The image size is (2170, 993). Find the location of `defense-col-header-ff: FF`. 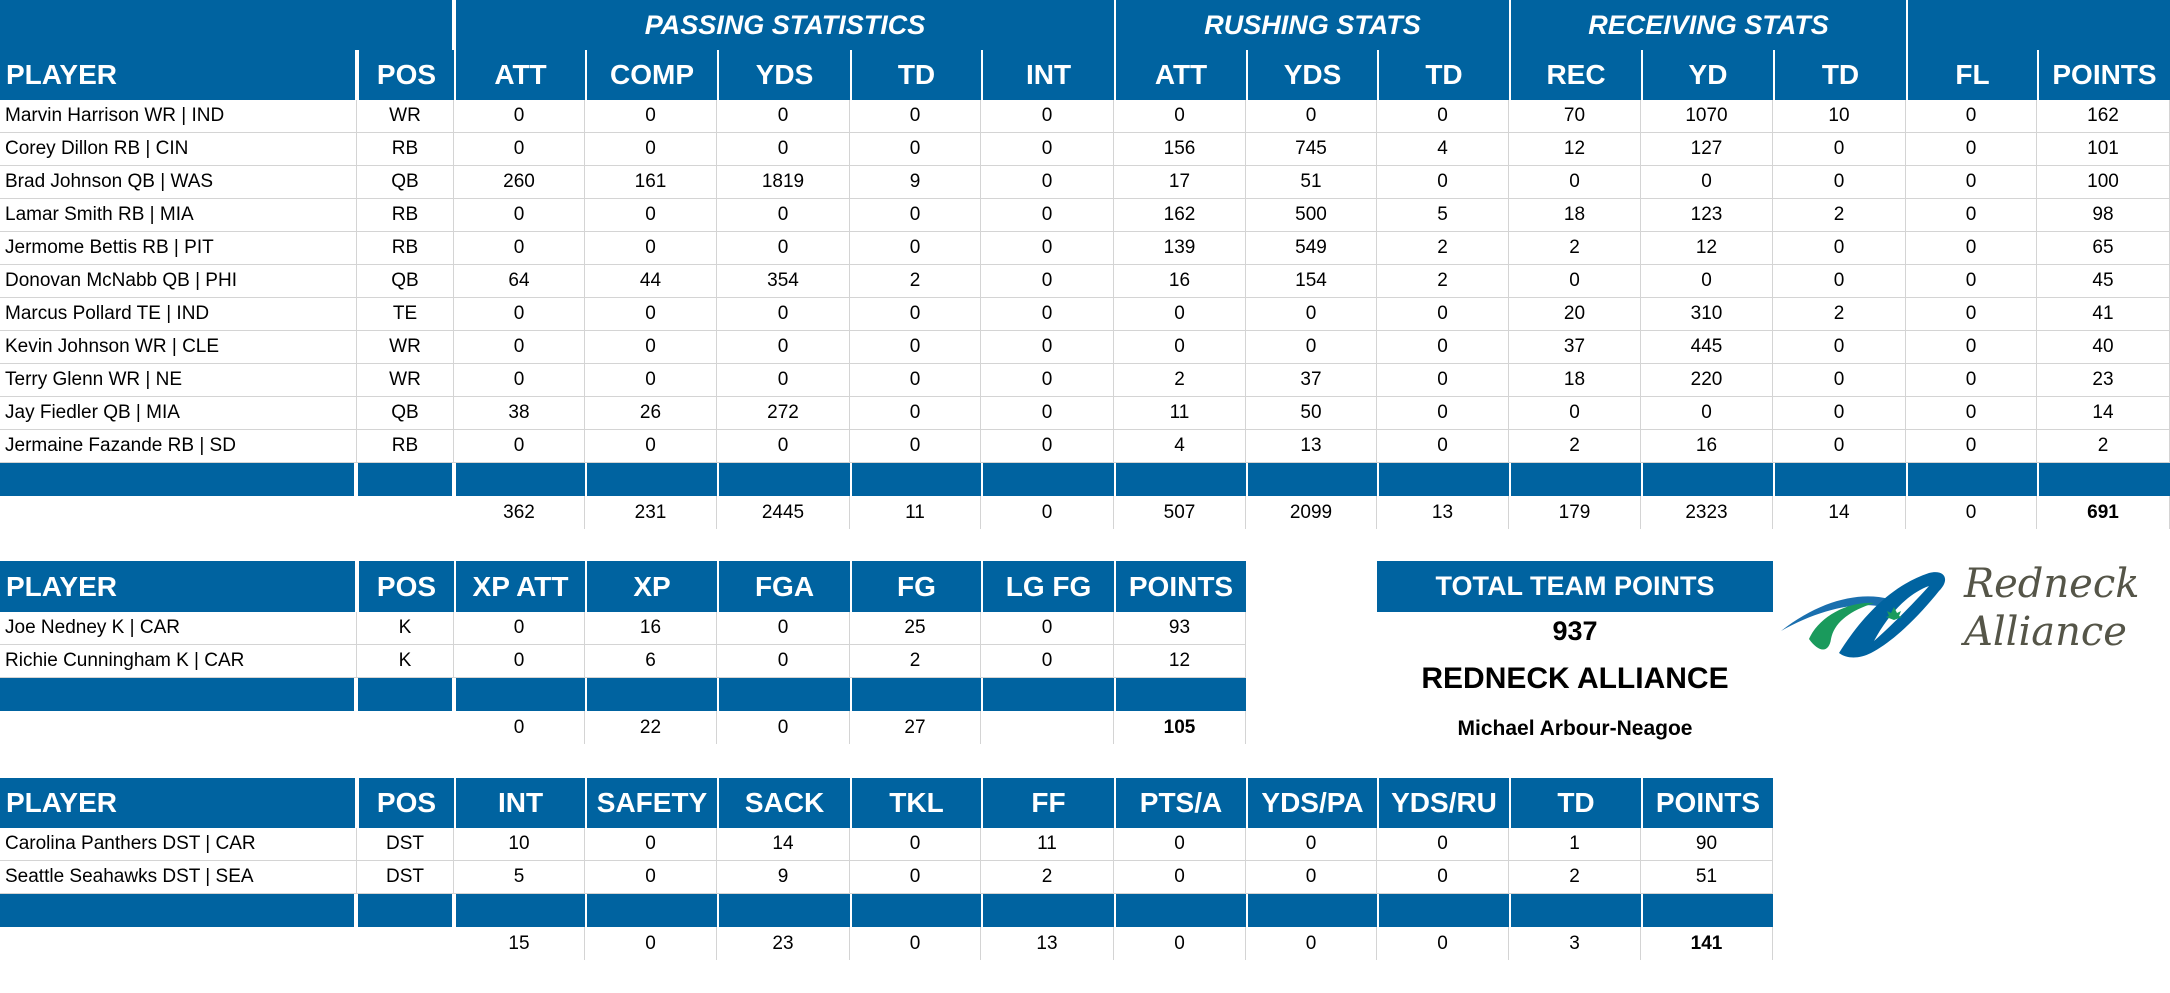

defense-col-header-ff: FF is located at coordinates (1048, 803).